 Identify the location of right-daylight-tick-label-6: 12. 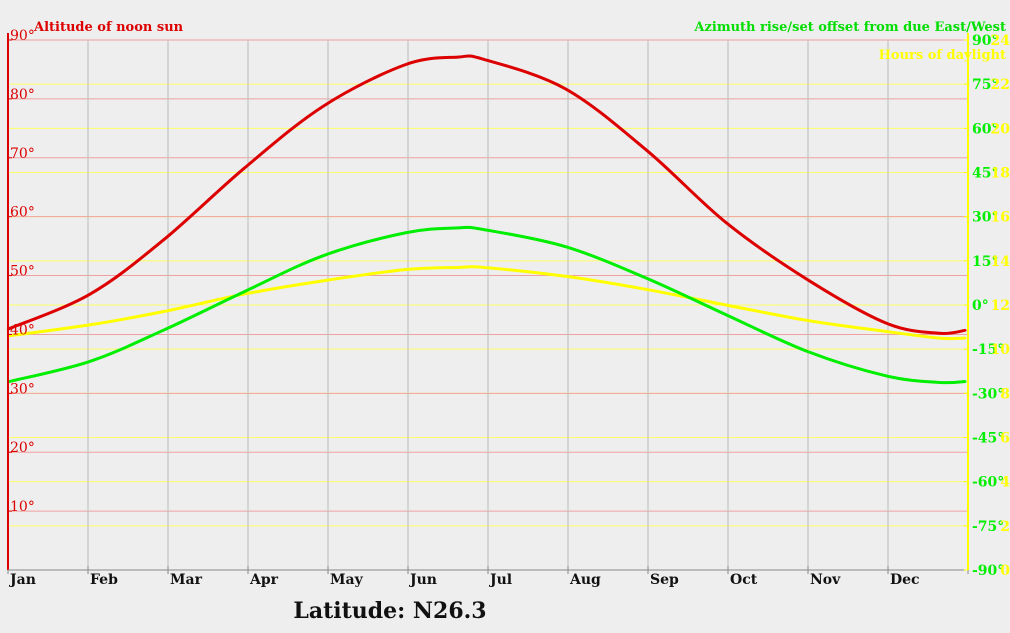
(1000, 306).